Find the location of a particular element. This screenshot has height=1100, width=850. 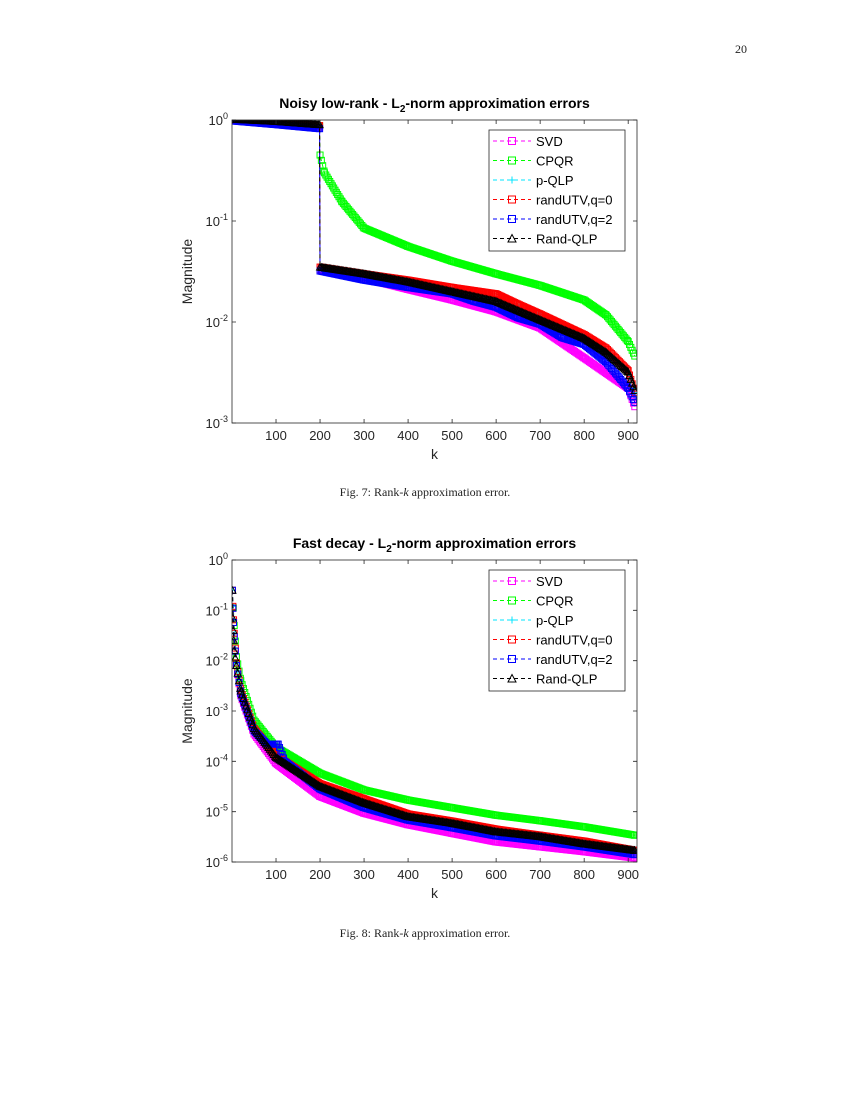

tick-exponent: -2 is located at coordinates (224, 657).